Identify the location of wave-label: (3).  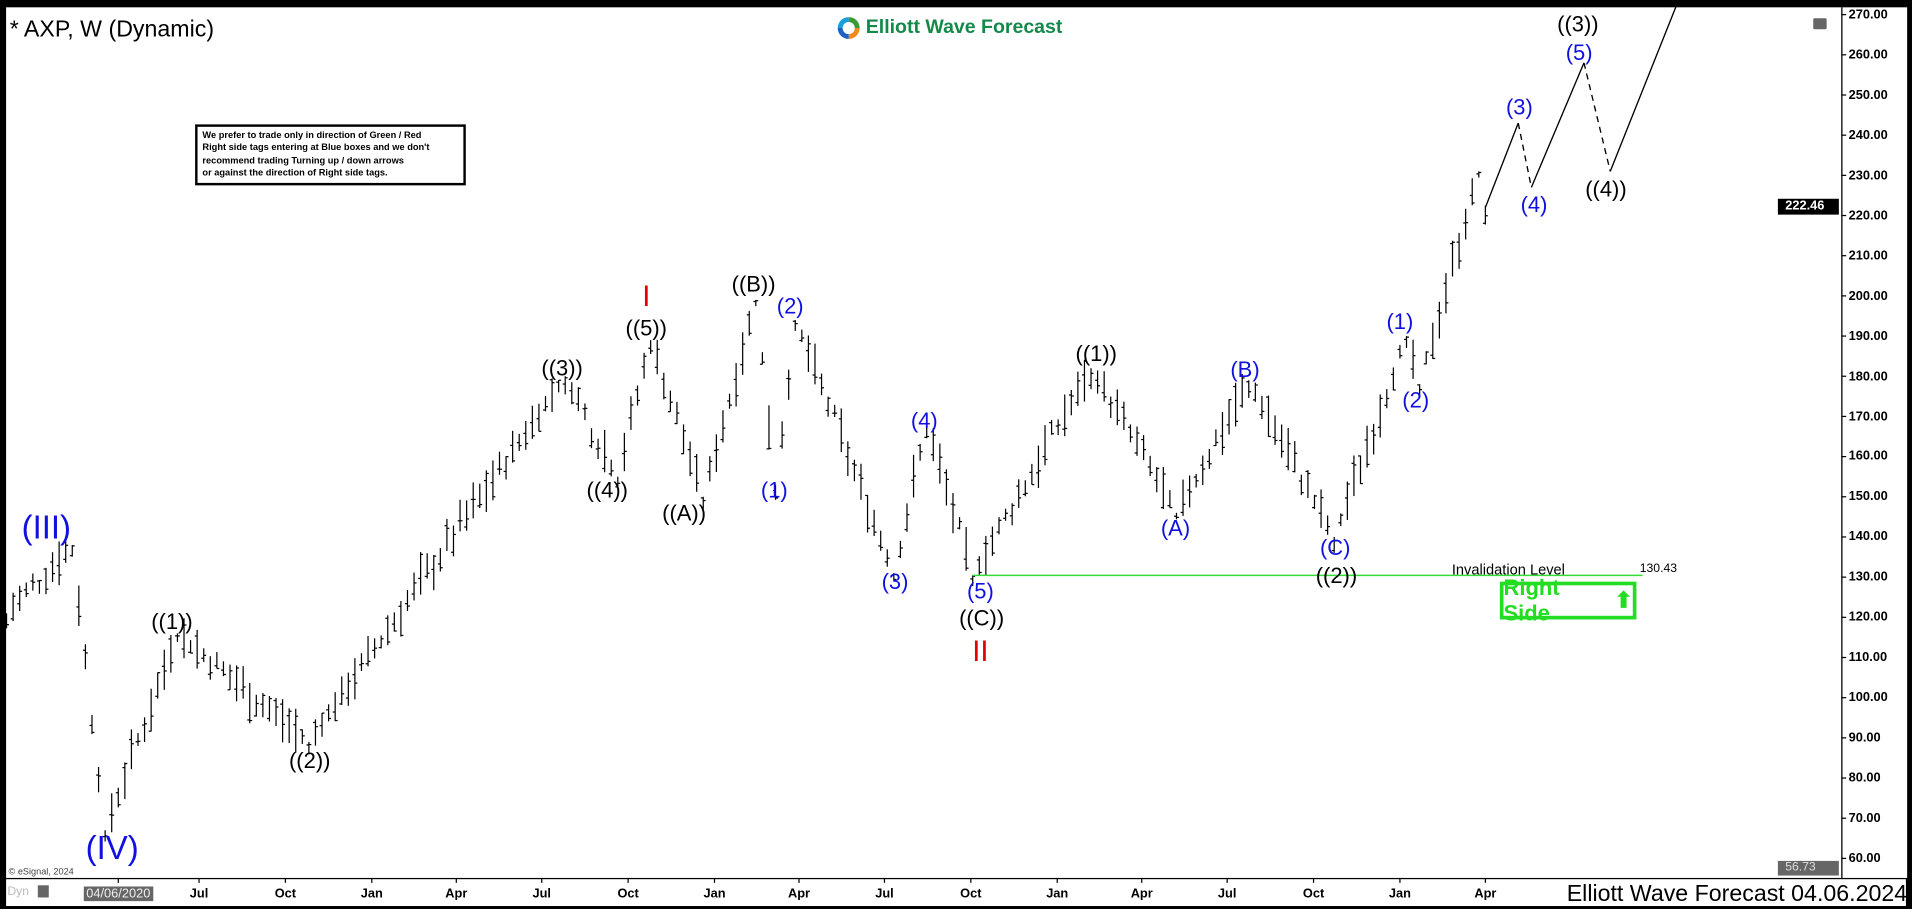
(895, 581).